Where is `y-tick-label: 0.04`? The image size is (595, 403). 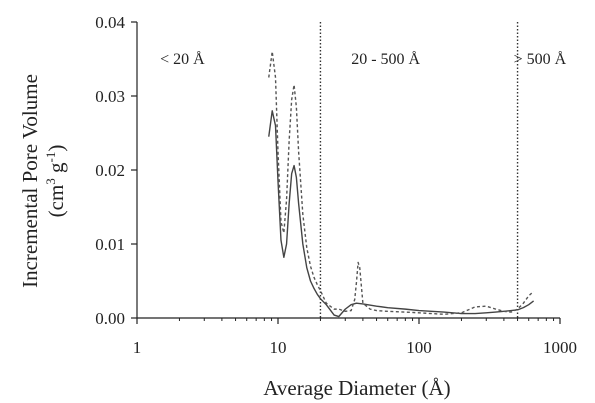
y-tick-label: 0.04 is located at coordinates (110, 22).